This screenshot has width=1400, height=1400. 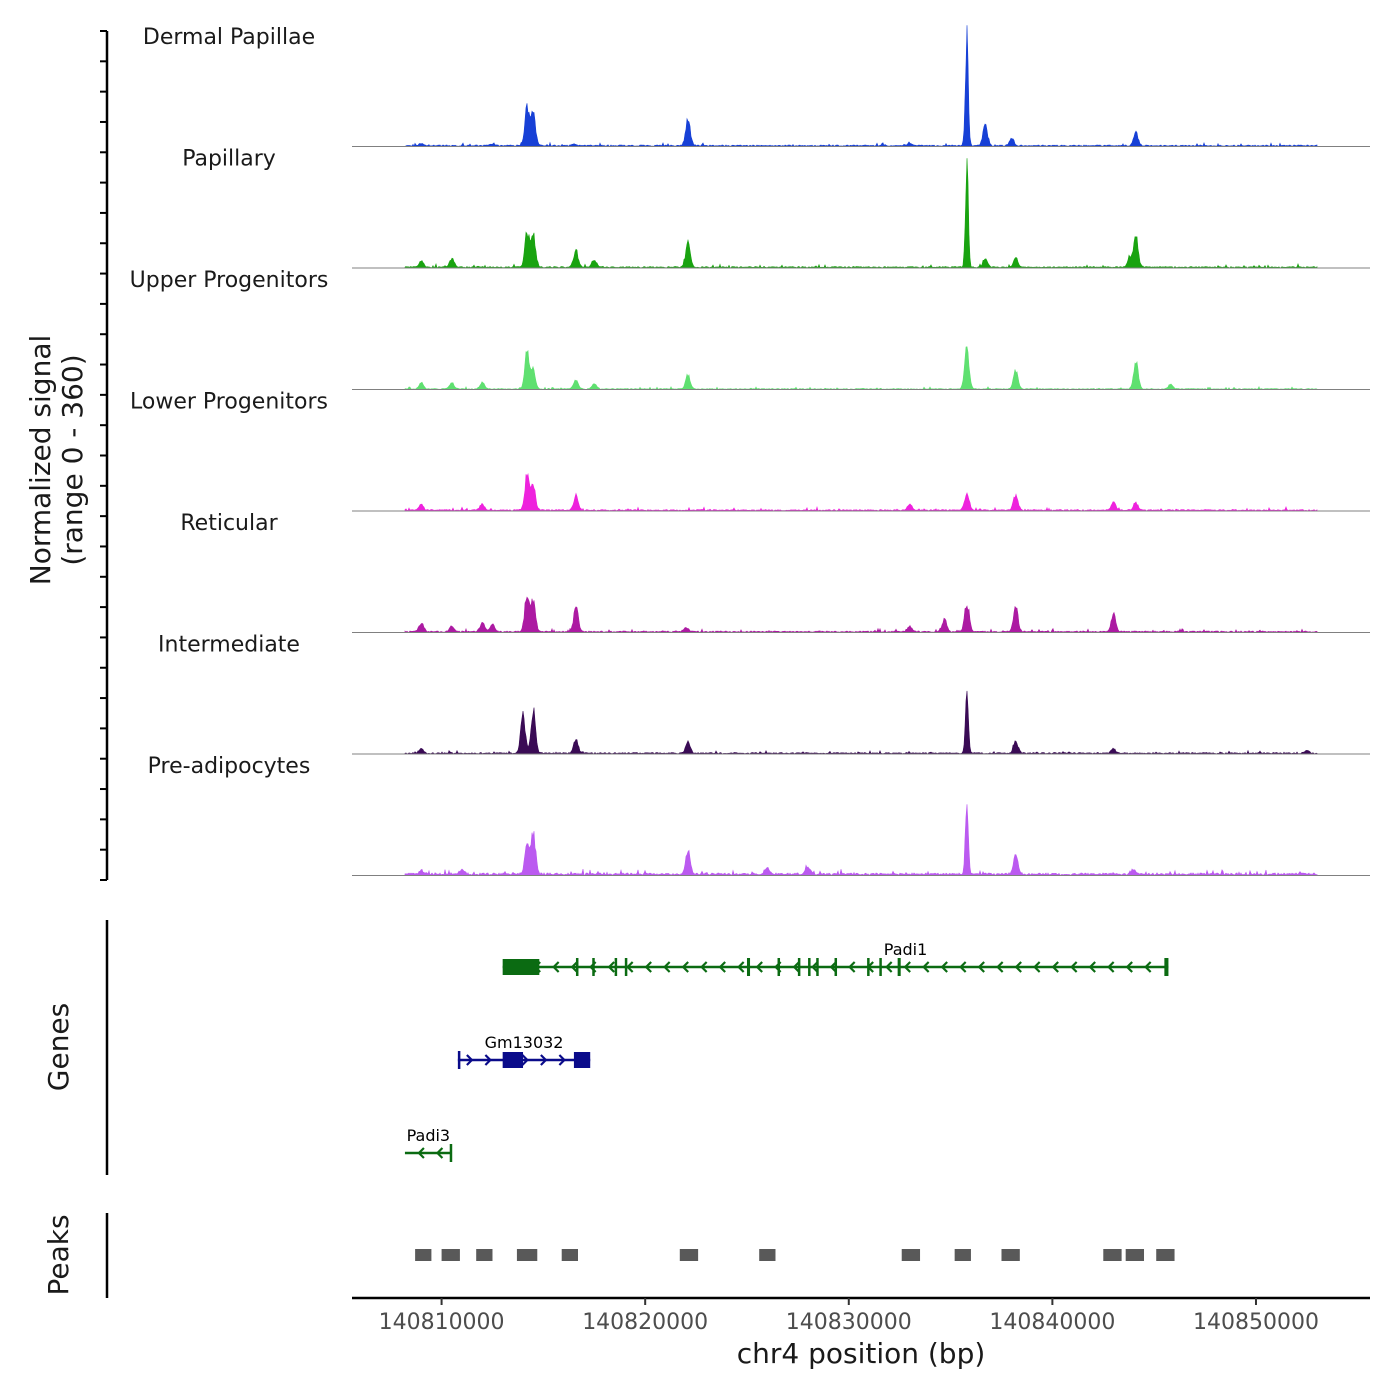 I want to click on track-intermediate: Intermediate, so click(x=764, y=693).